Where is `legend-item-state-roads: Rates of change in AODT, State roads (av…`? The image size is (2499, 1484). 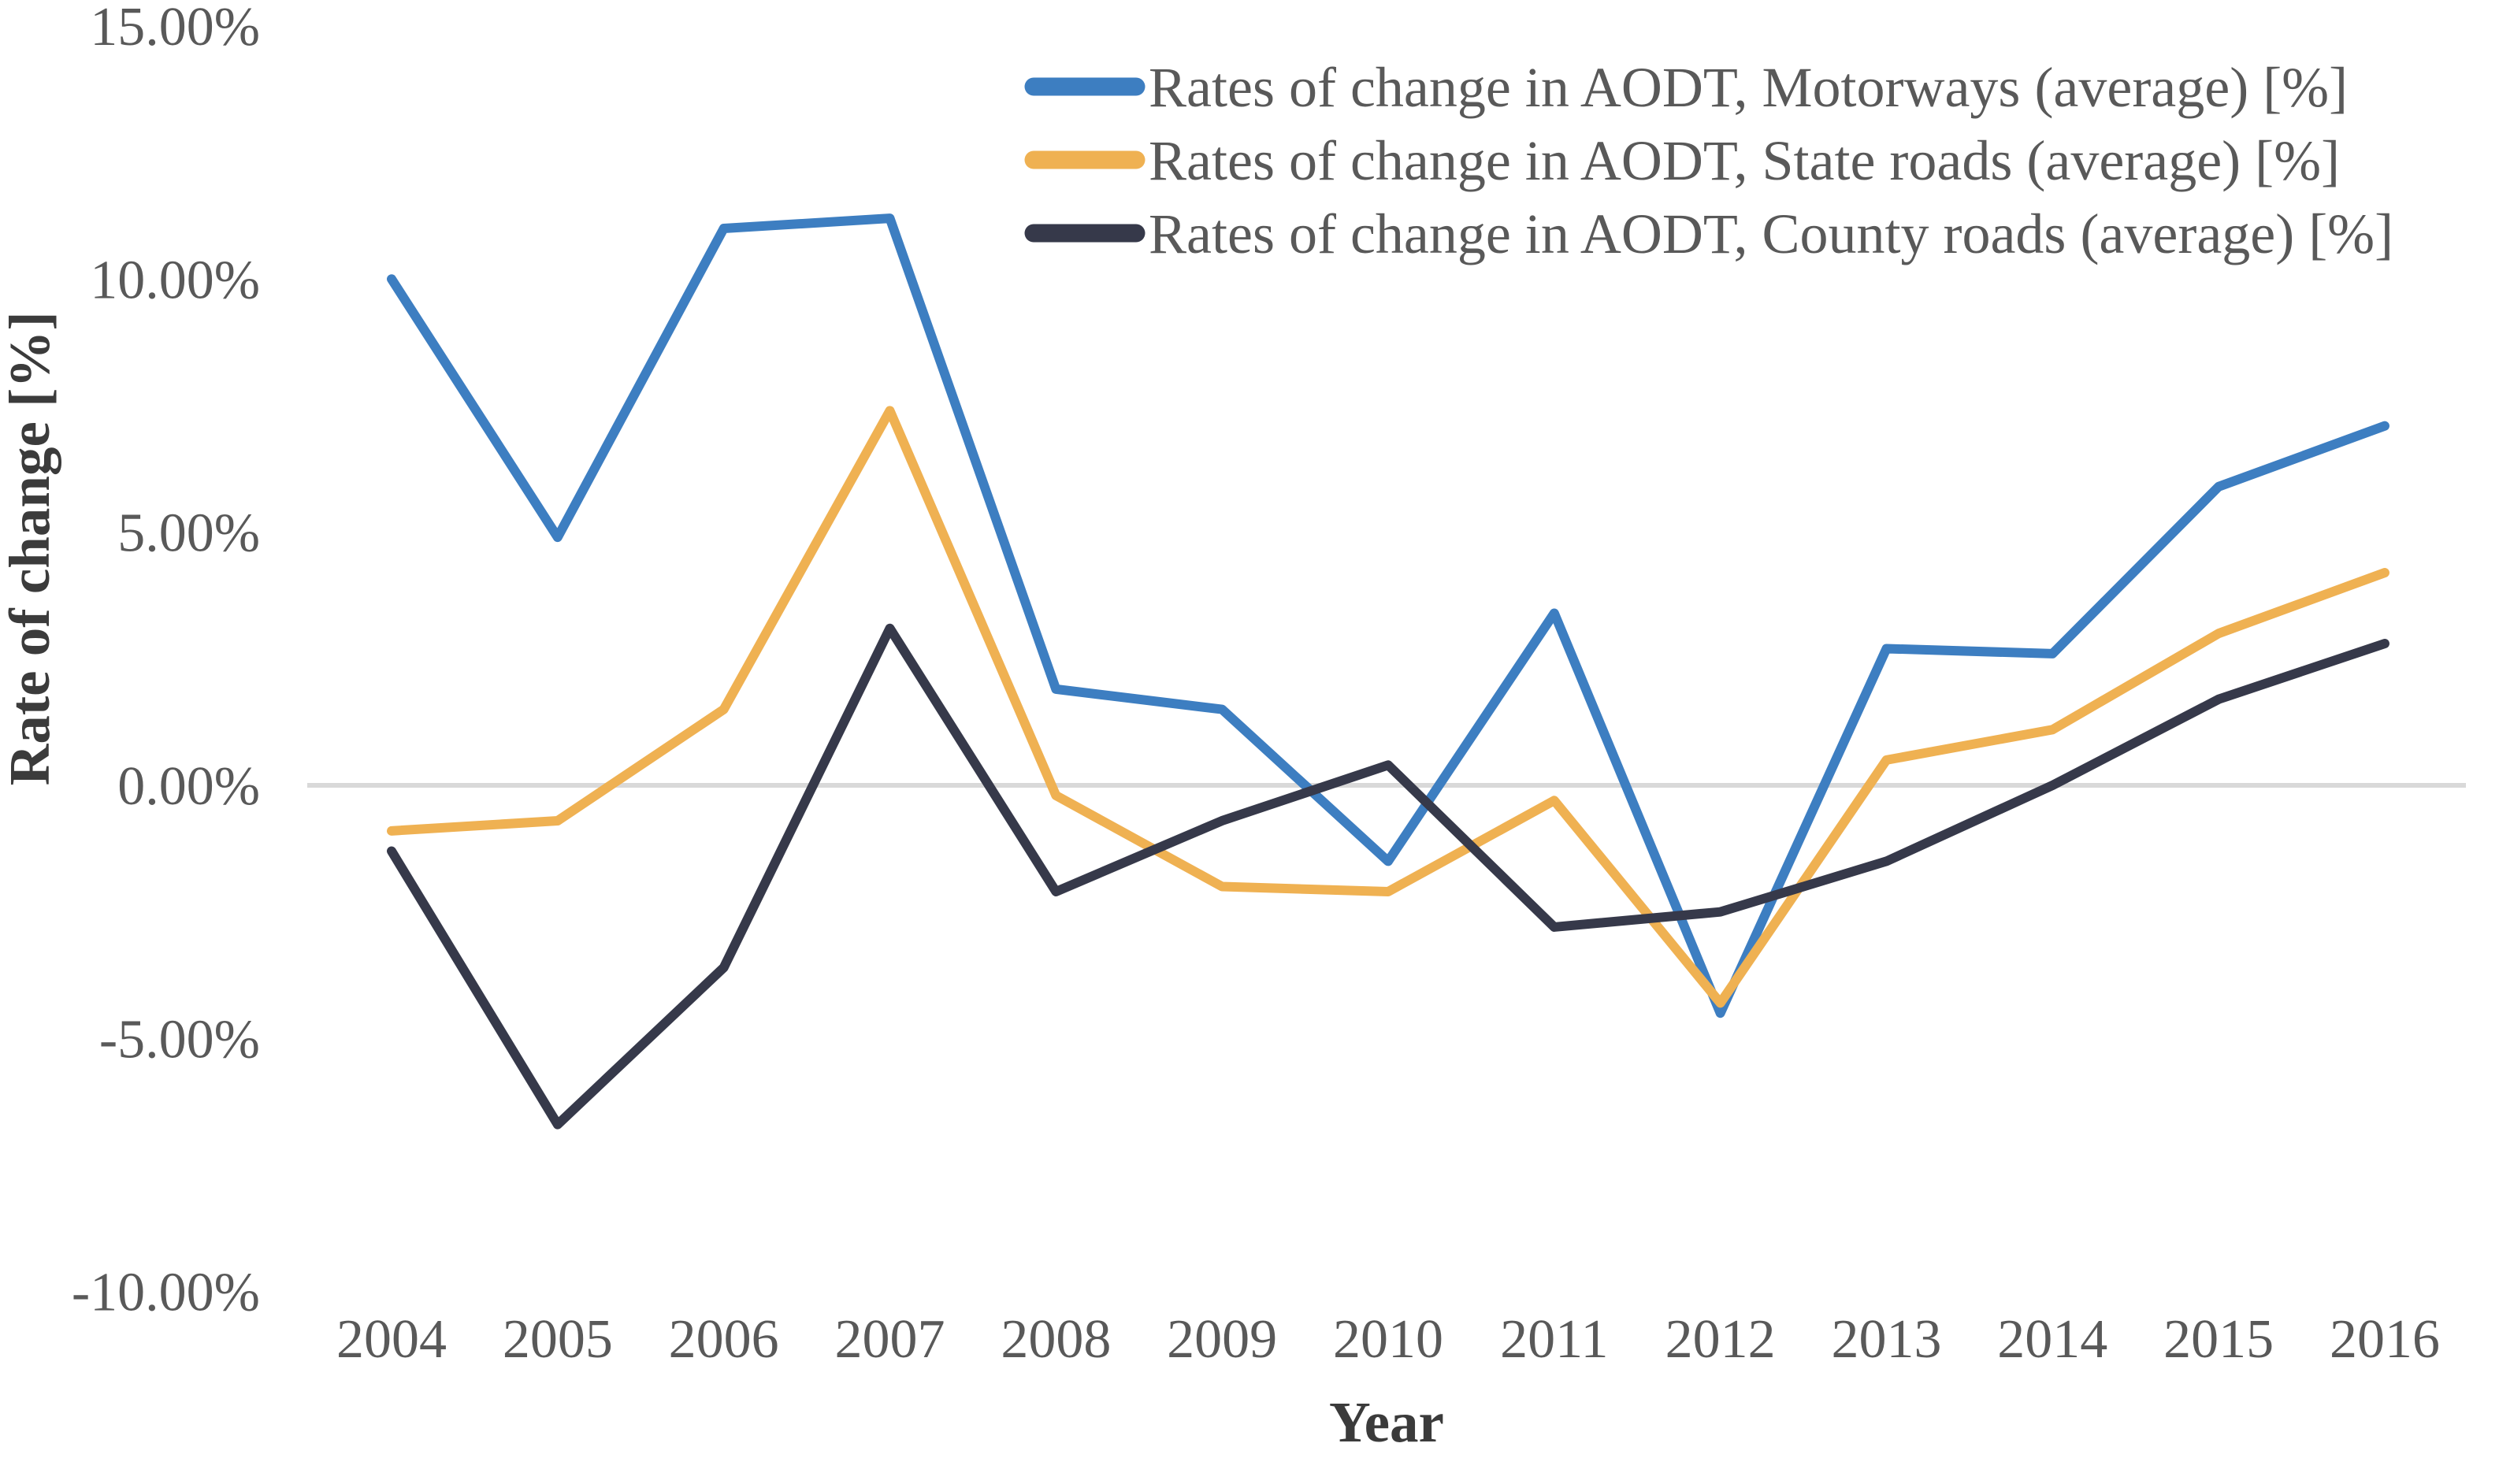
legend-item-state-roads: Rates of change in AODT, State roads (av… is located at coordinates (1682, 160).